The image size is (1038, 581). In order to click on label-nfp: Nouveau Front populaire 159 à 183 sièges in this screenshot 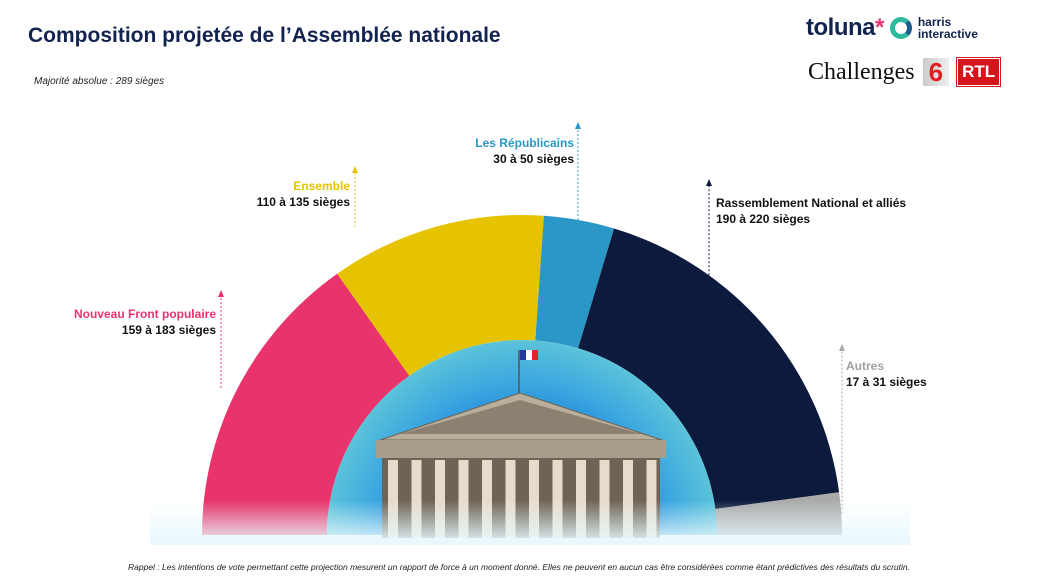, I will do `click(144, 322)`.